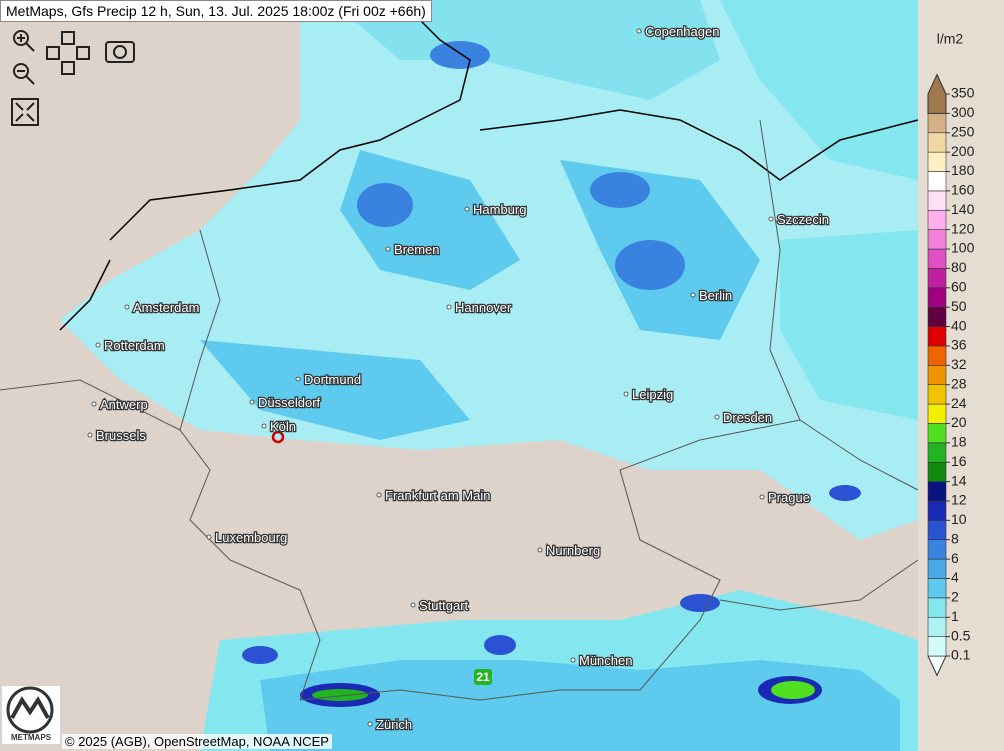  Describe the element at coordinates (483, 307) in the screenshot. I see `city-label: Hannover` at that location.